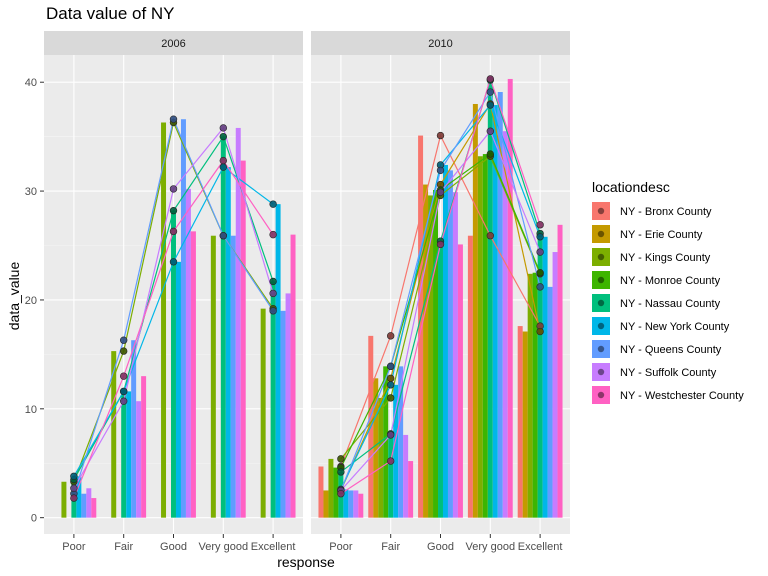 The height and width of the screenshot is (576, 768). Describe the element at coordinates (540, 547) in the screenshot. I see `x-tick-label: Excellent` at that location.